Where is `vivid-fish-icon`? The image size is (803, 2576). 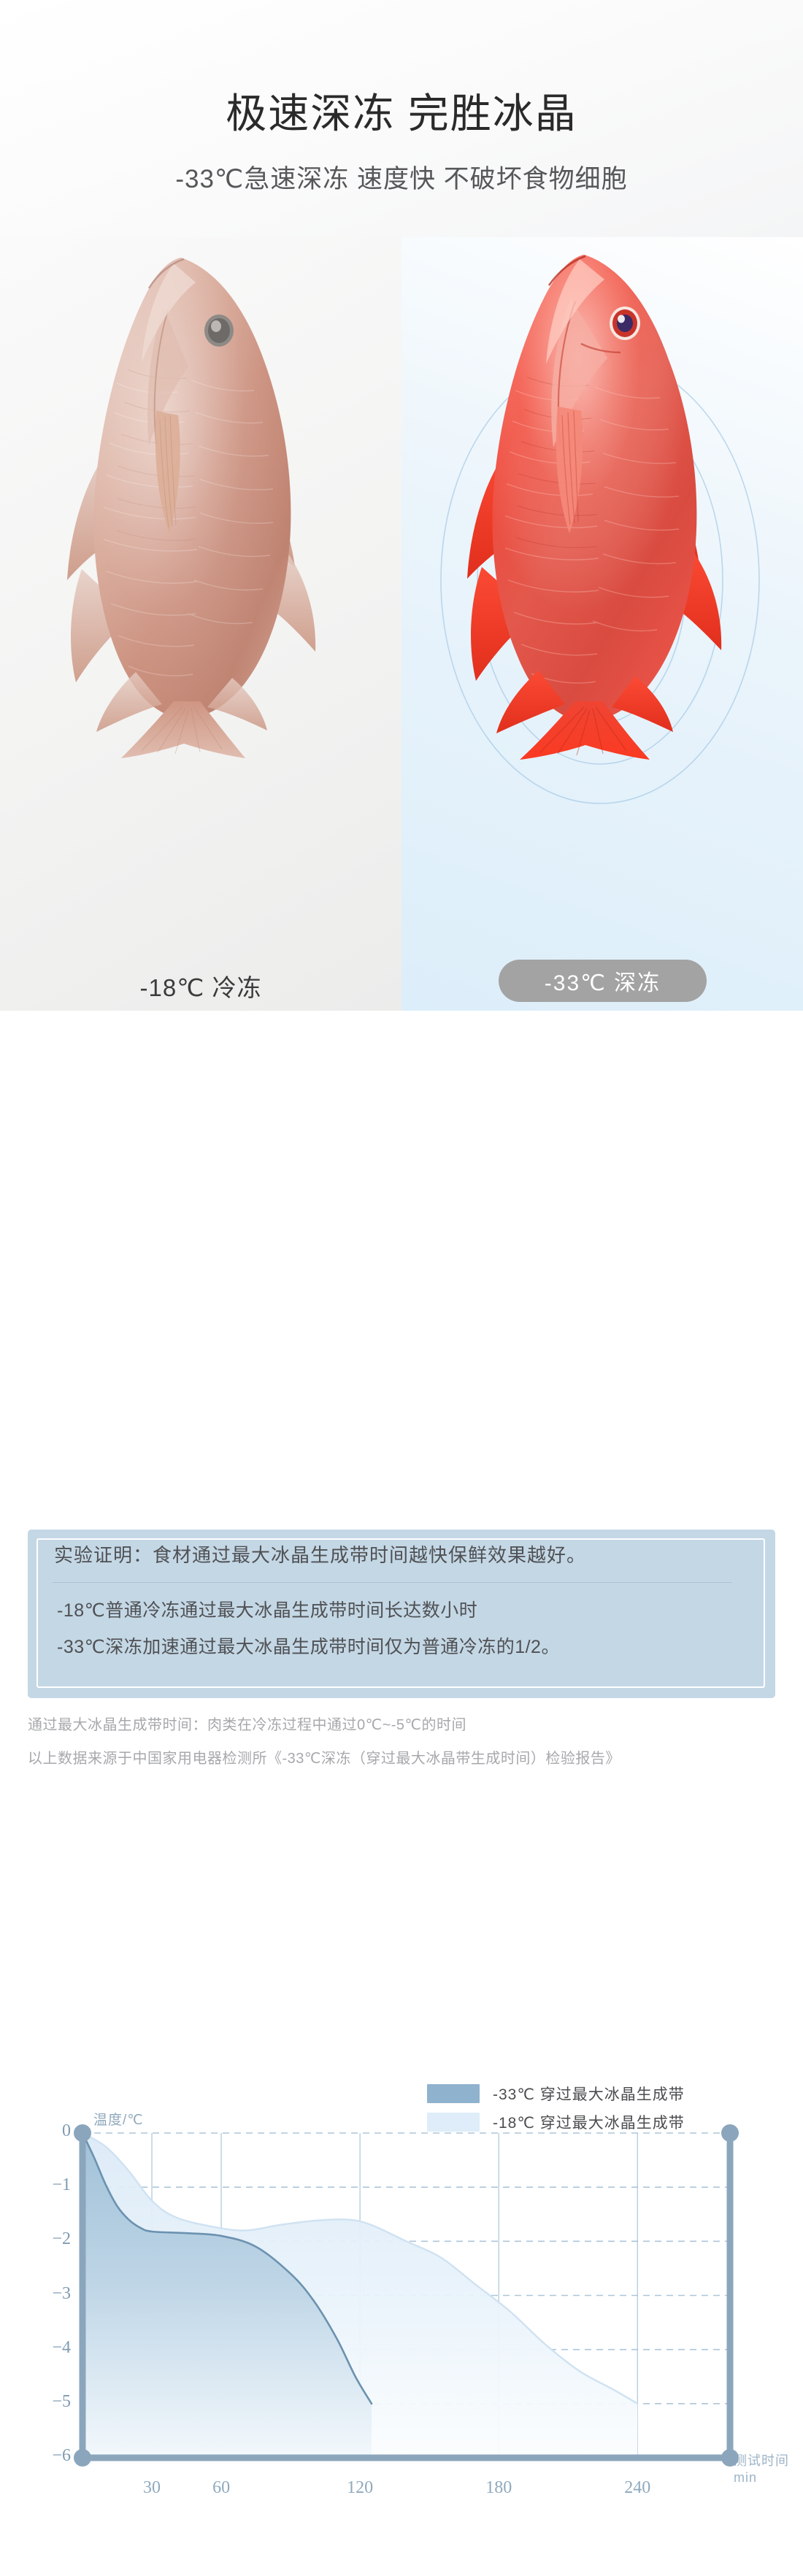
vivid-fish-icon is located at coordinates (594, 507).